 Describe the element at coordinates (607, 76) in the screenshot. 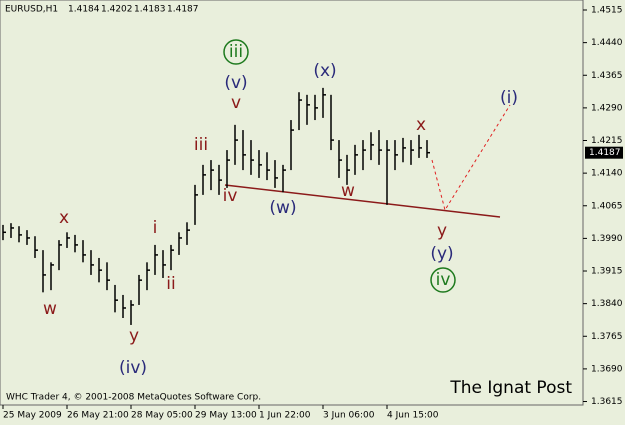

I see `y-tick-label: 1.4365` at that location.